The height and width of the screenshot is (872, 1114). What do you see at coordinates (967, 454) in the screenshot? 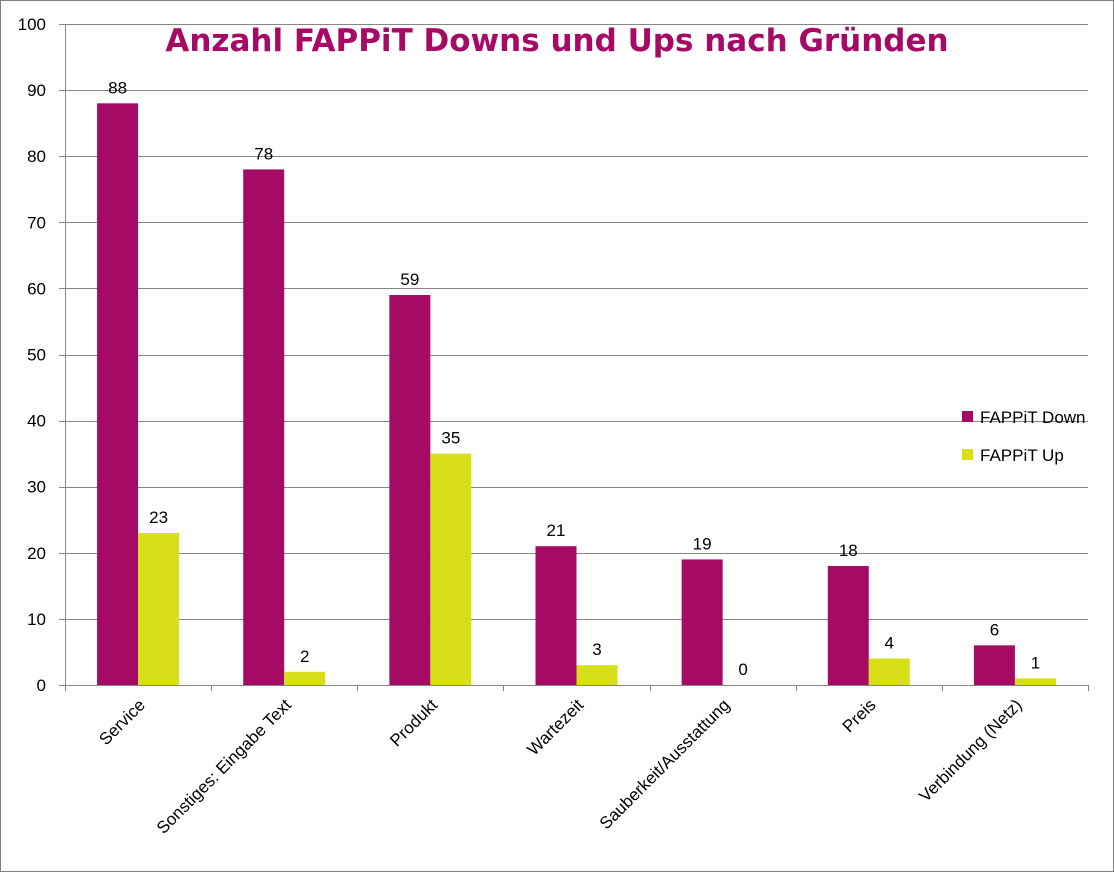
I see `legend-swatch-fappit-up` at bounding box center [967, 454].